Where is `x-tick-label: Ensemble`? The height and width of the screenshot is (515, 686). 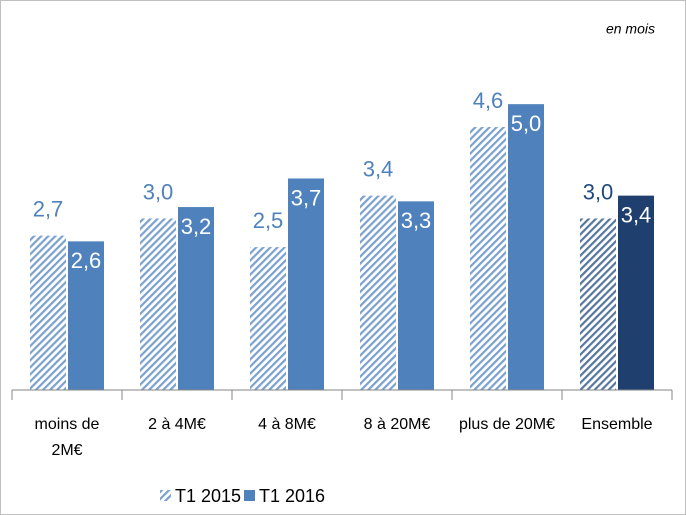
x-tick-label: Ensemble is located at coordinates (617, 424).